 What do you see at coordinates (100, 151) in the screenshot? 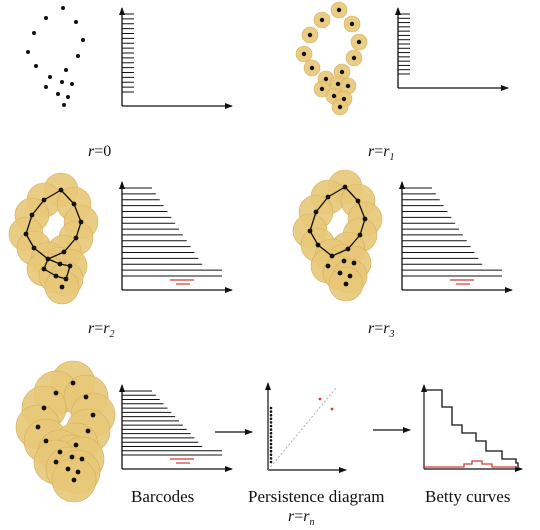
I see `radius-label-stage-0: r=0` at bounding box center [100, 151].